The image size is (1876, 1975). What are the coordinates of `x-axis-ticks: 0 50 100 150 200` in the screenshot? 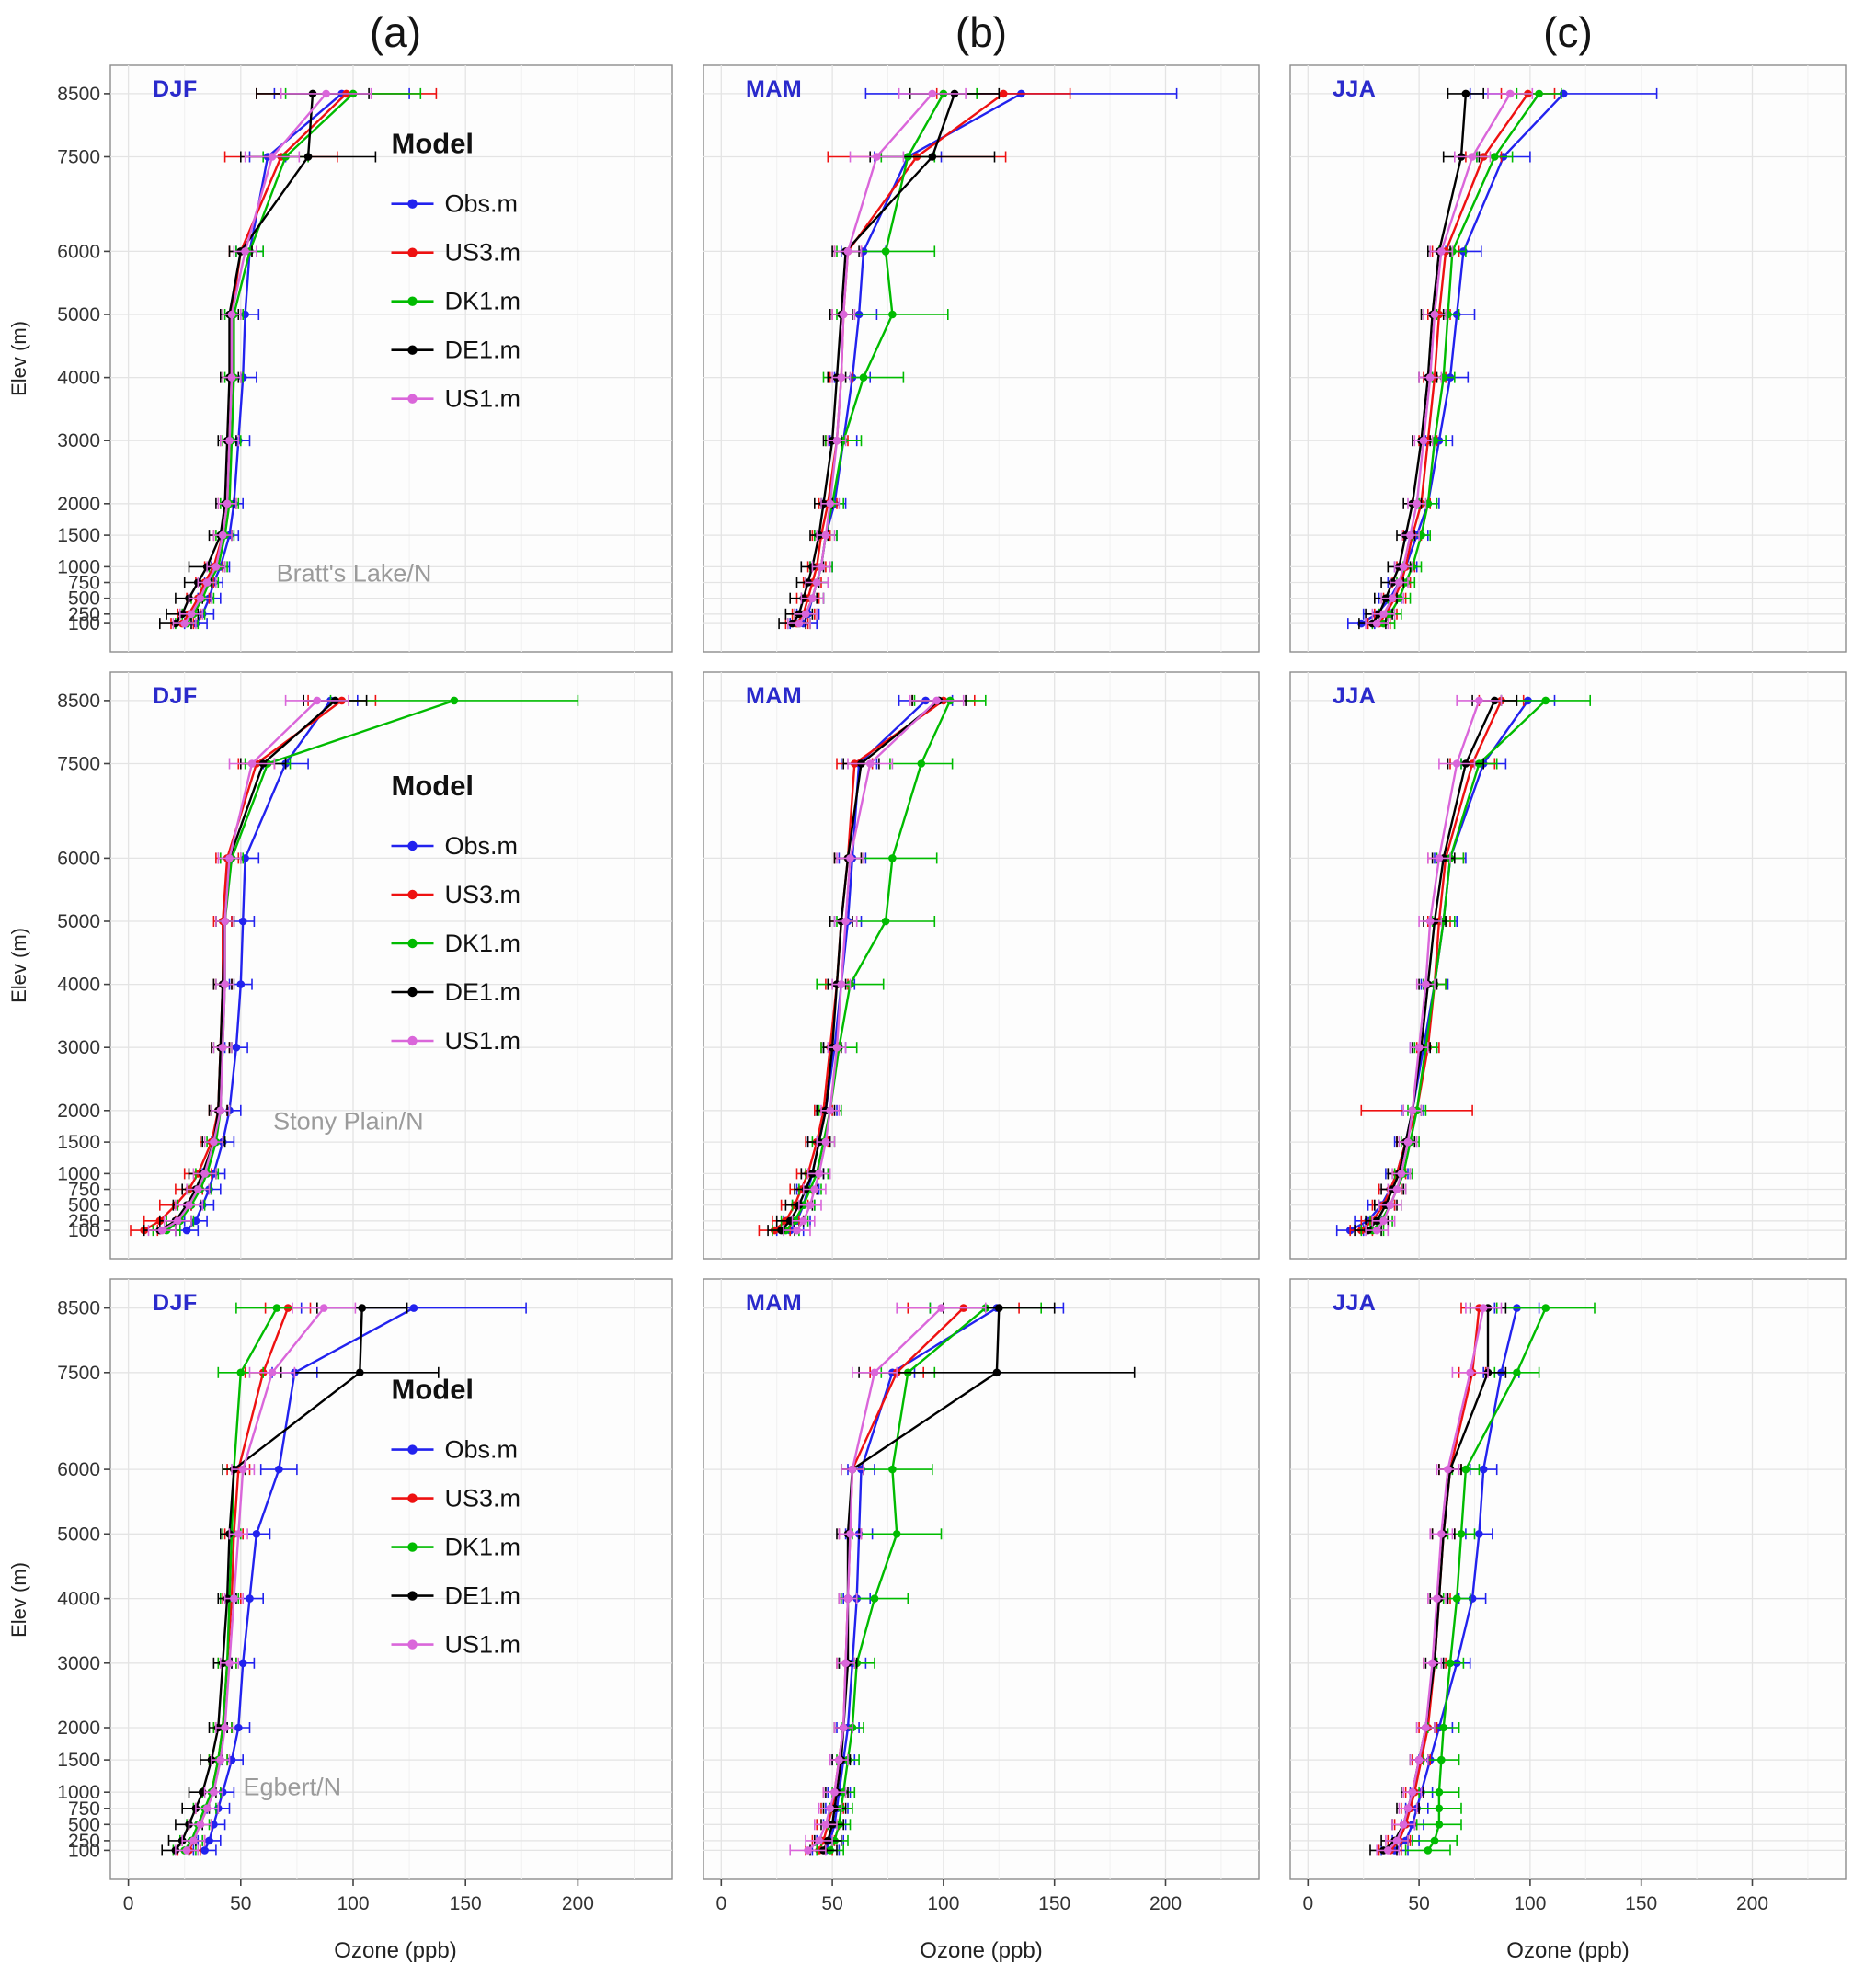 It's located at (359, 1896).